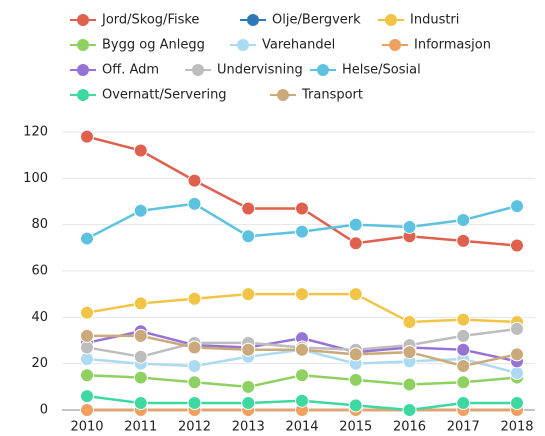 This screenshot has height=436, width=545. I want to click on x-tick-label: 2012, so click(194, 427).